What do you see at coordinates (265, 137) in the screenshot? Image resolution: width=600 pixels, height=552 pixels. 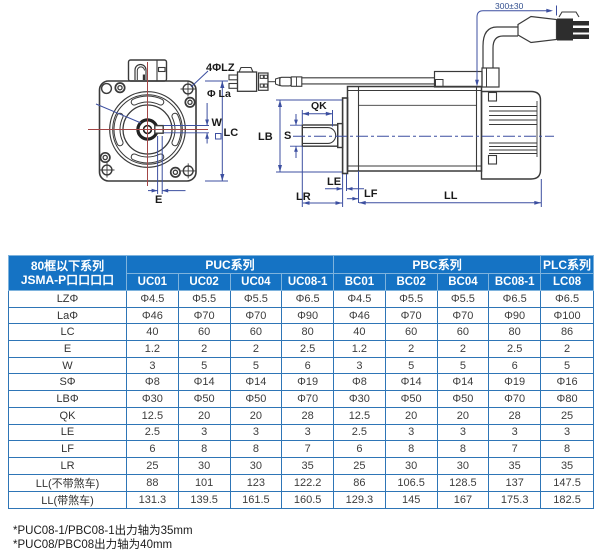 I see `svg-text: LB` at bounding box center [265, 137].